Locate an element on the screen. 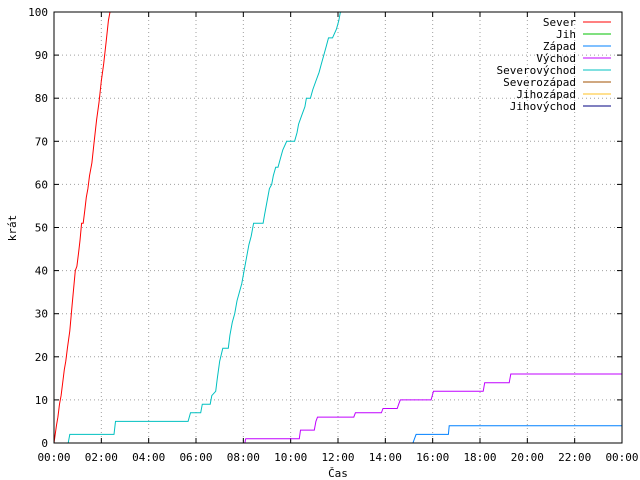 This screenshot has width=640, height=480. x-axis-label: Čas is located at coordinates (338, 473).